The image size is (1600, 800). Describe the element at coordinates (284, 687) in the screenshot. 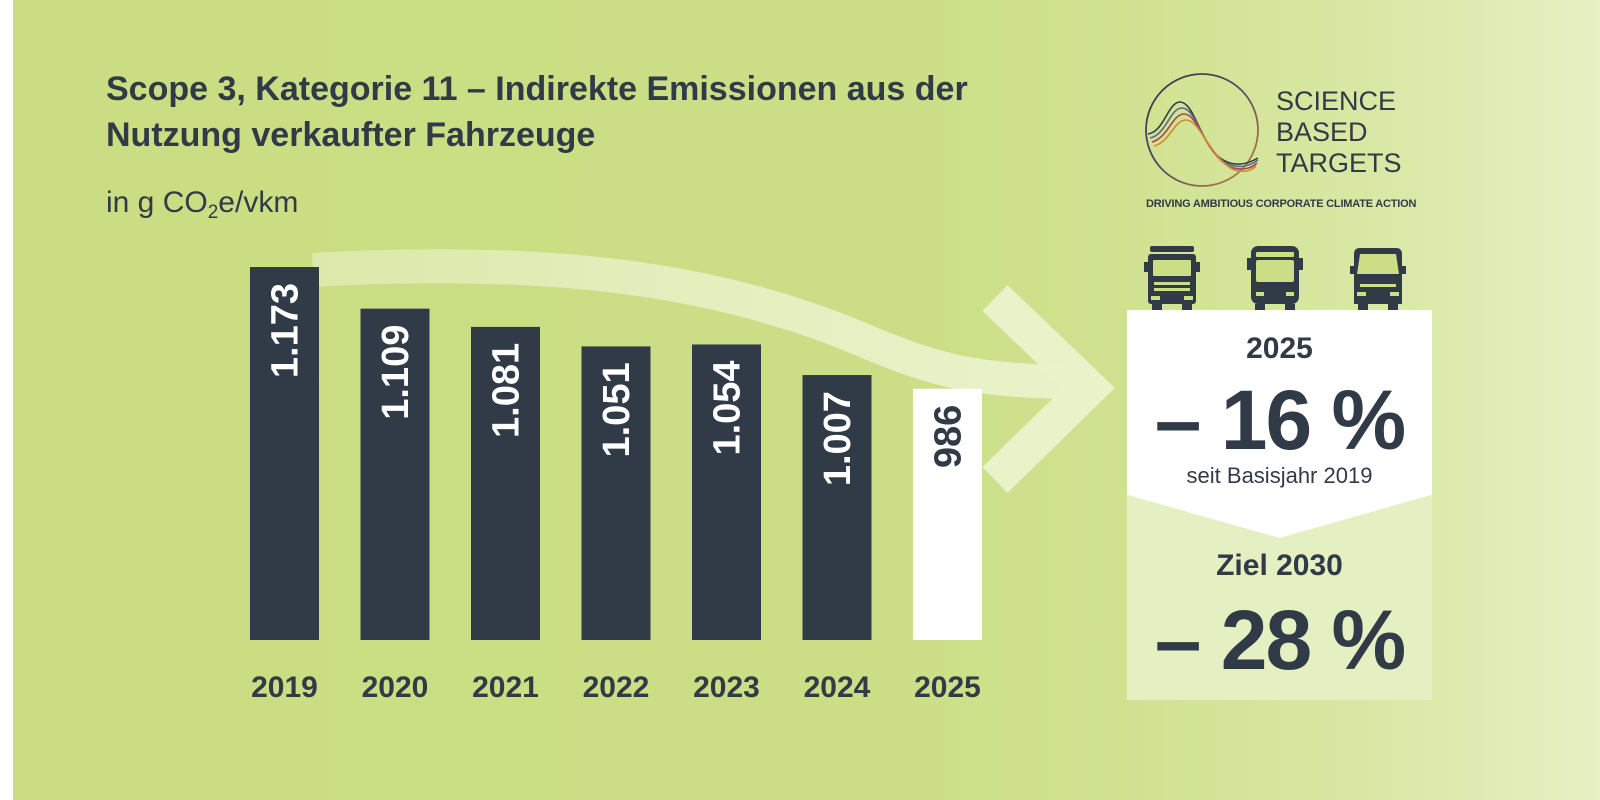

I see `x-tick-label-2019: 2019` at that location.